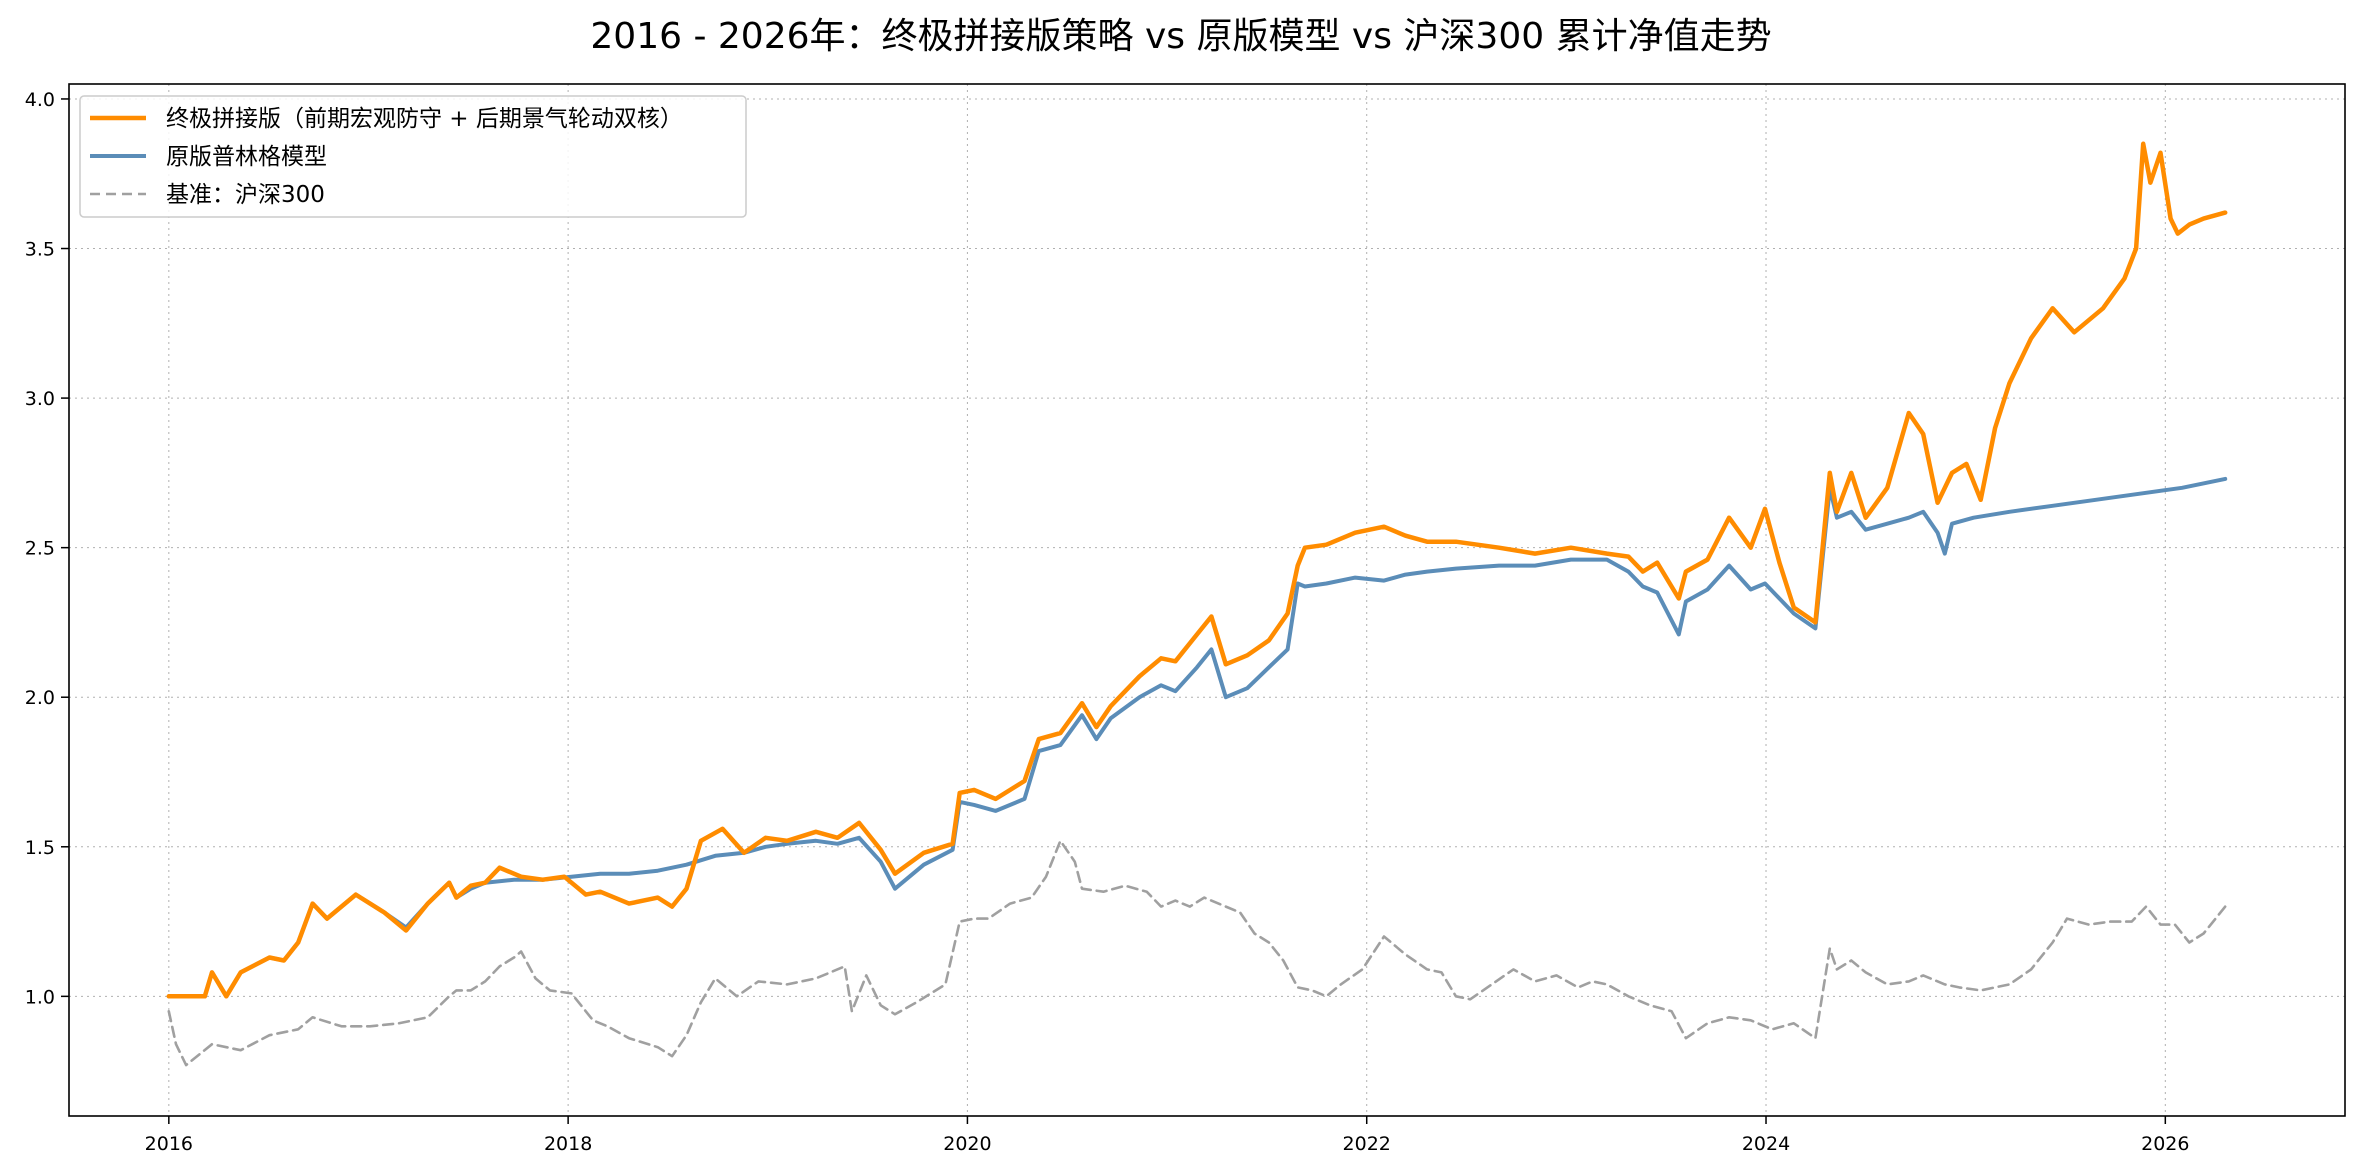 The width and height of the screenshot is (2362, 1170). I want to click on y-tick-label: 1.5, so click(40, 848).